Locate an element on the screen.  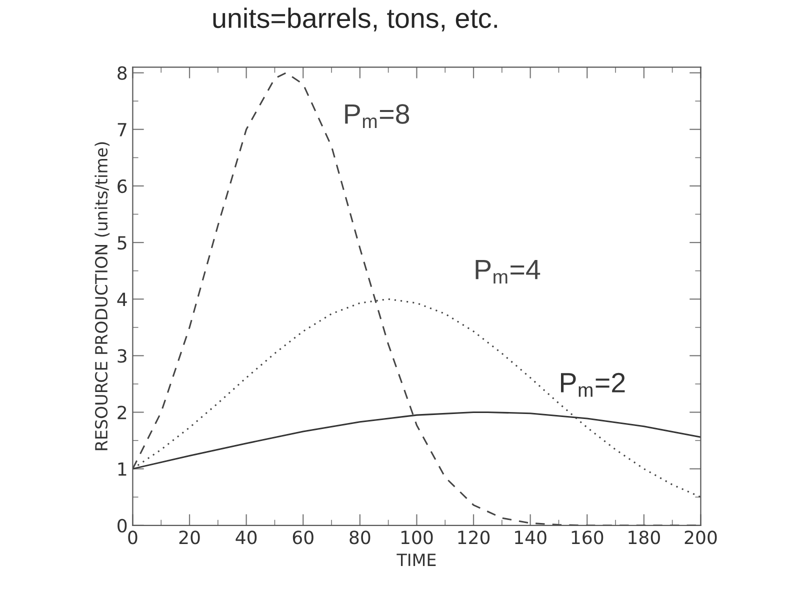
x-tick-label: 80 is located at coordinates (360, 537).